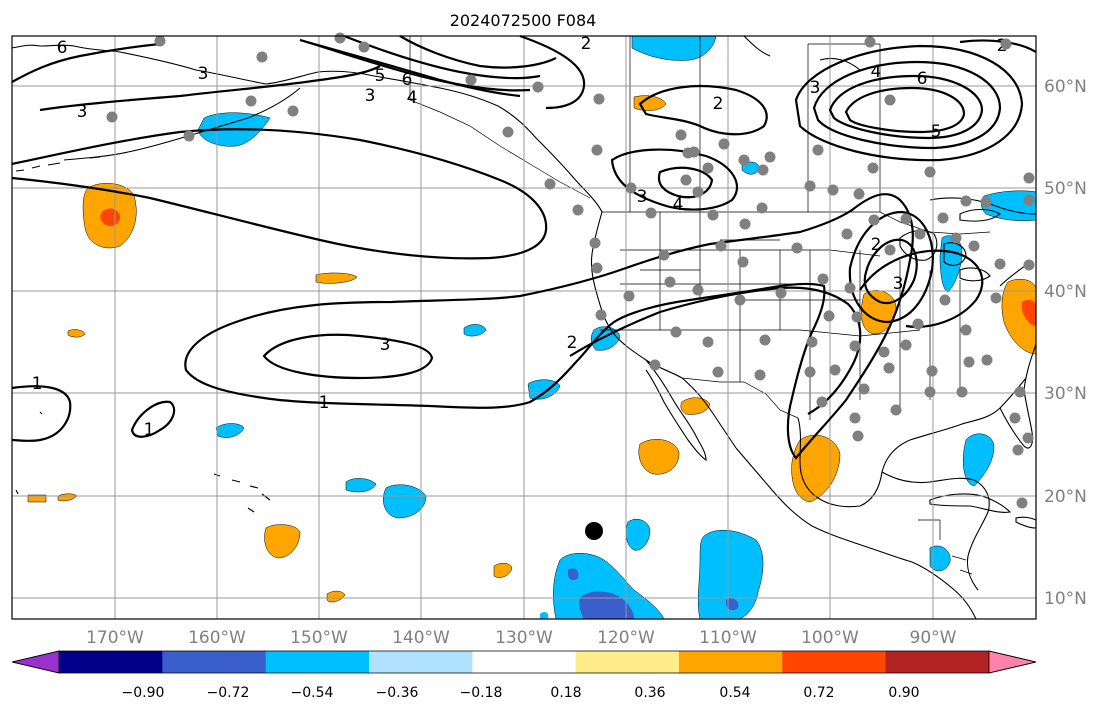 The image size is (1105, 712). Describe the element at coordinates (565, 693) in the screenshot. I see `colorbar-tick-label: 0.18` at that location.